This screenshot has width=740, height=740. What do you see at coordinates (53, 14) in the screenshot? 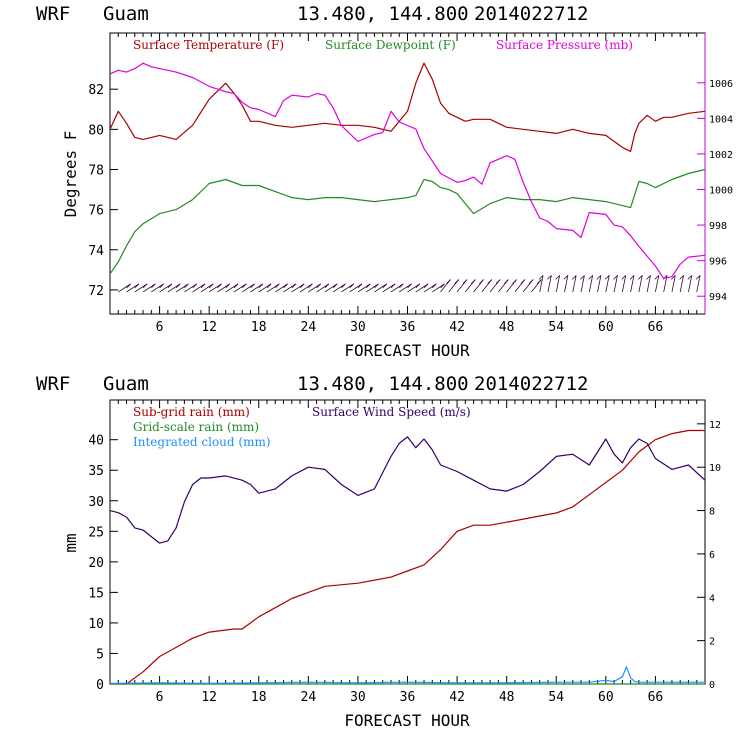
I see `header-model: WRF` at bounding box center [53, 14].